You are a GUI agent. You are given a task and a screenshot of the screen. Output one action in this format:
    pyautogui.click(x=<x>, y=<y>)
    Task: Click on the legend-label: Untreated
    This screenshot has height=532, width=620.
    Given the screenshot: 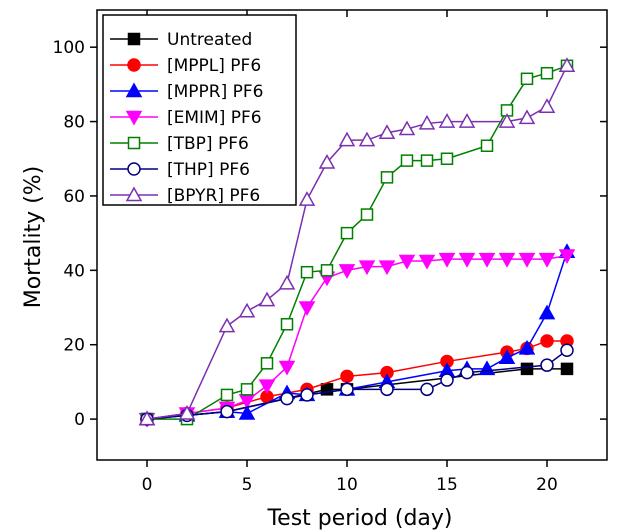 What is the action you would take?
    pyautogui.click(x=209, y=40)
    